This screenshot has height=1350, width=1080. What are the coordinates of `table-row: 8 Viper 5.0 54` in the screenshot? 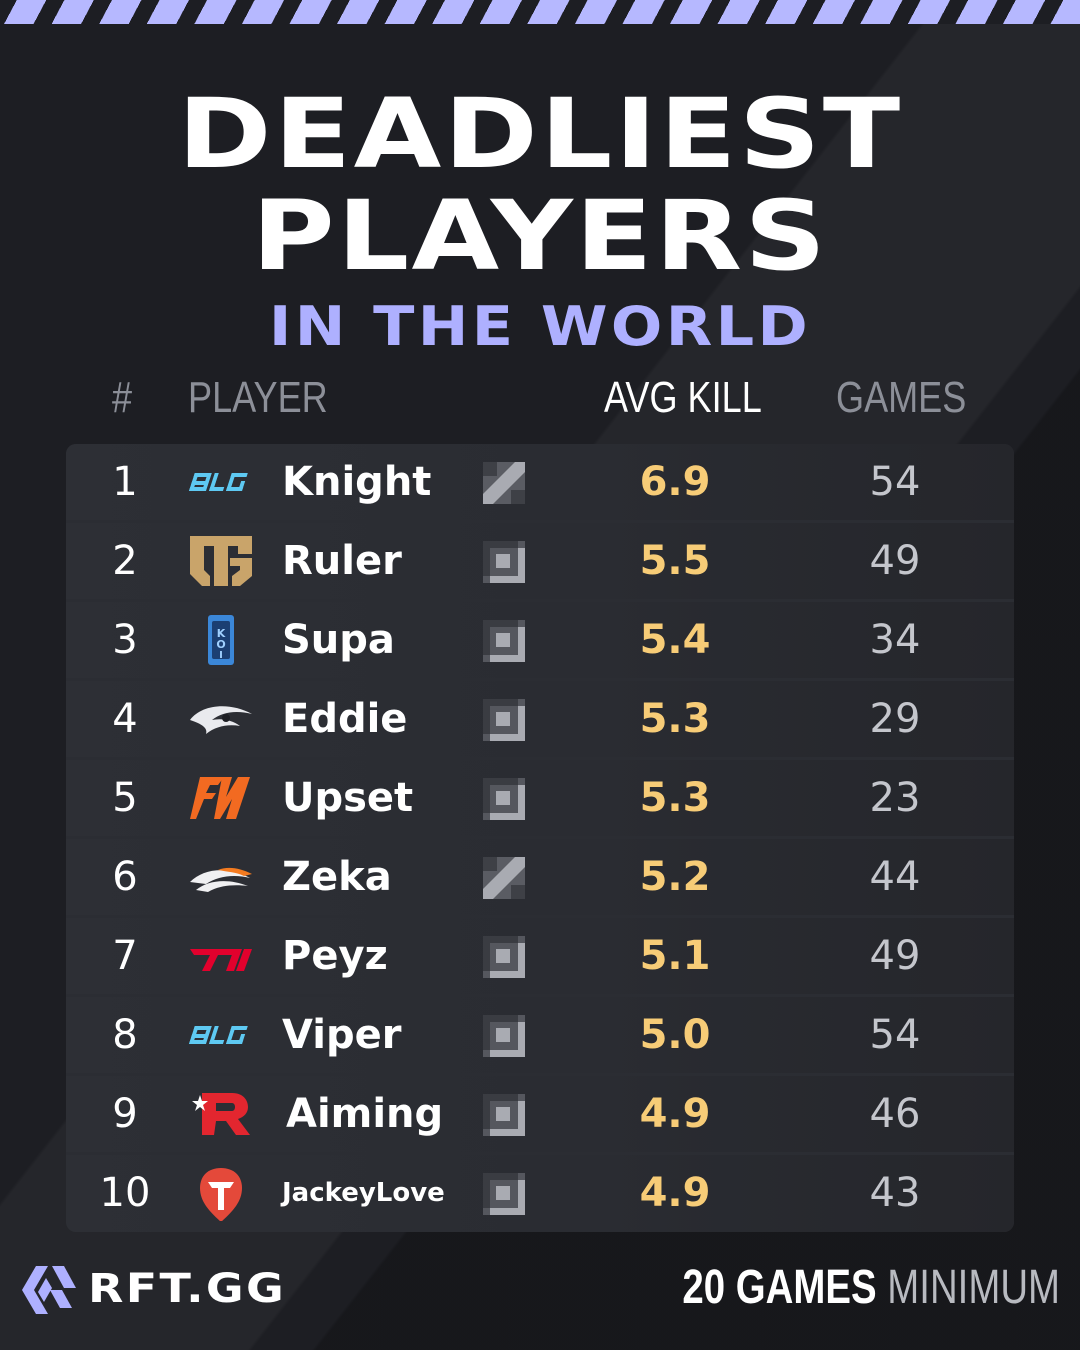 It's located at (540, 1035).